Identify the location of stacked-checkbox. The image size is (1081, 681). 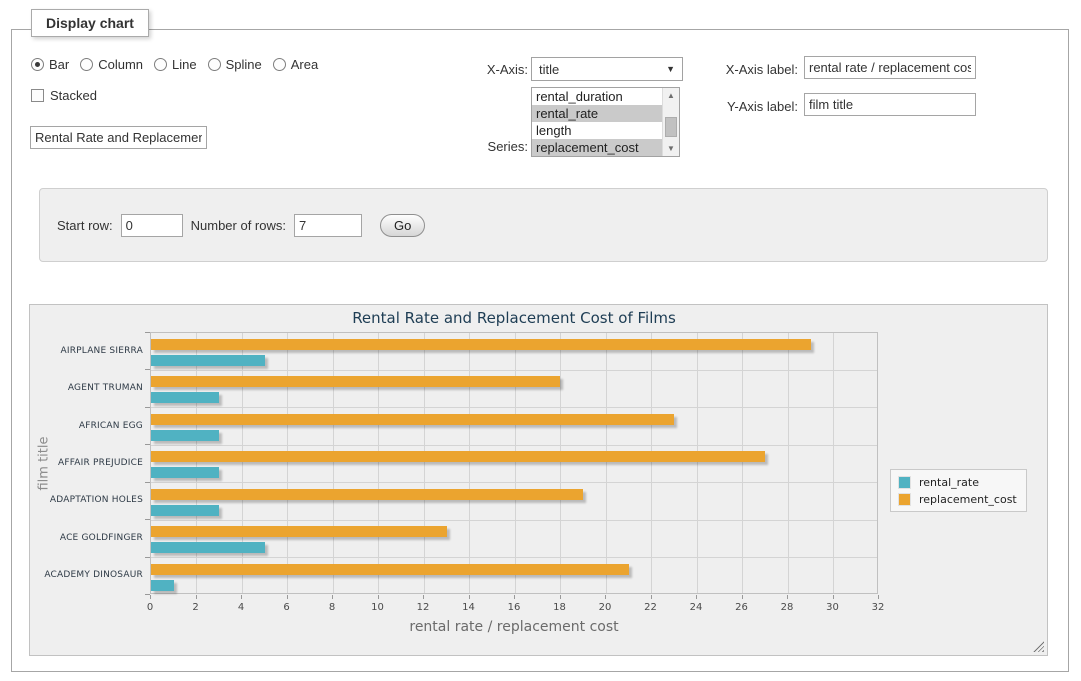
(37, 95).